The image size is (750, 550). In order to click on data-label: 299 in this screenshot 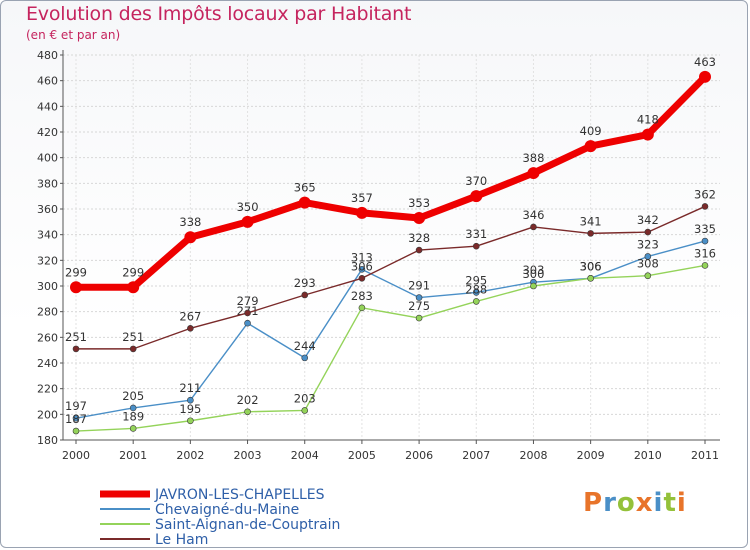, I will do `click(133, 272)`.